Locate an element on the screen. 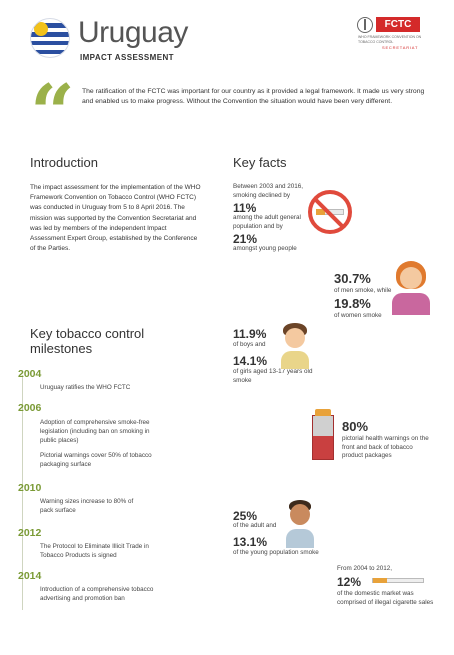 This screenshot has width=454, height=655. no-smoking-icon is located at coordinates (330, 212).